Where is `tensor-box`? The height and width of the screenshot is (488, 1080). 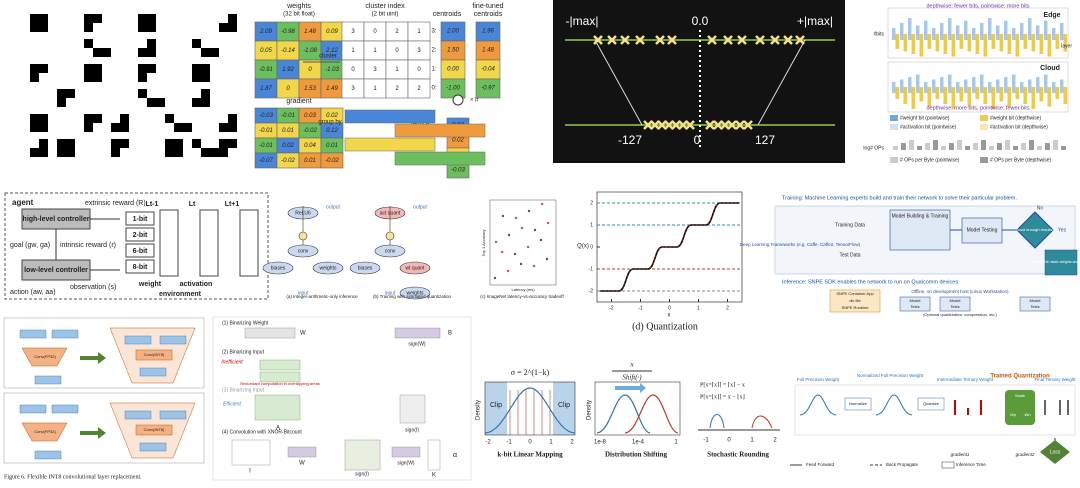
tensor-box is located at coordinates (48, 455).